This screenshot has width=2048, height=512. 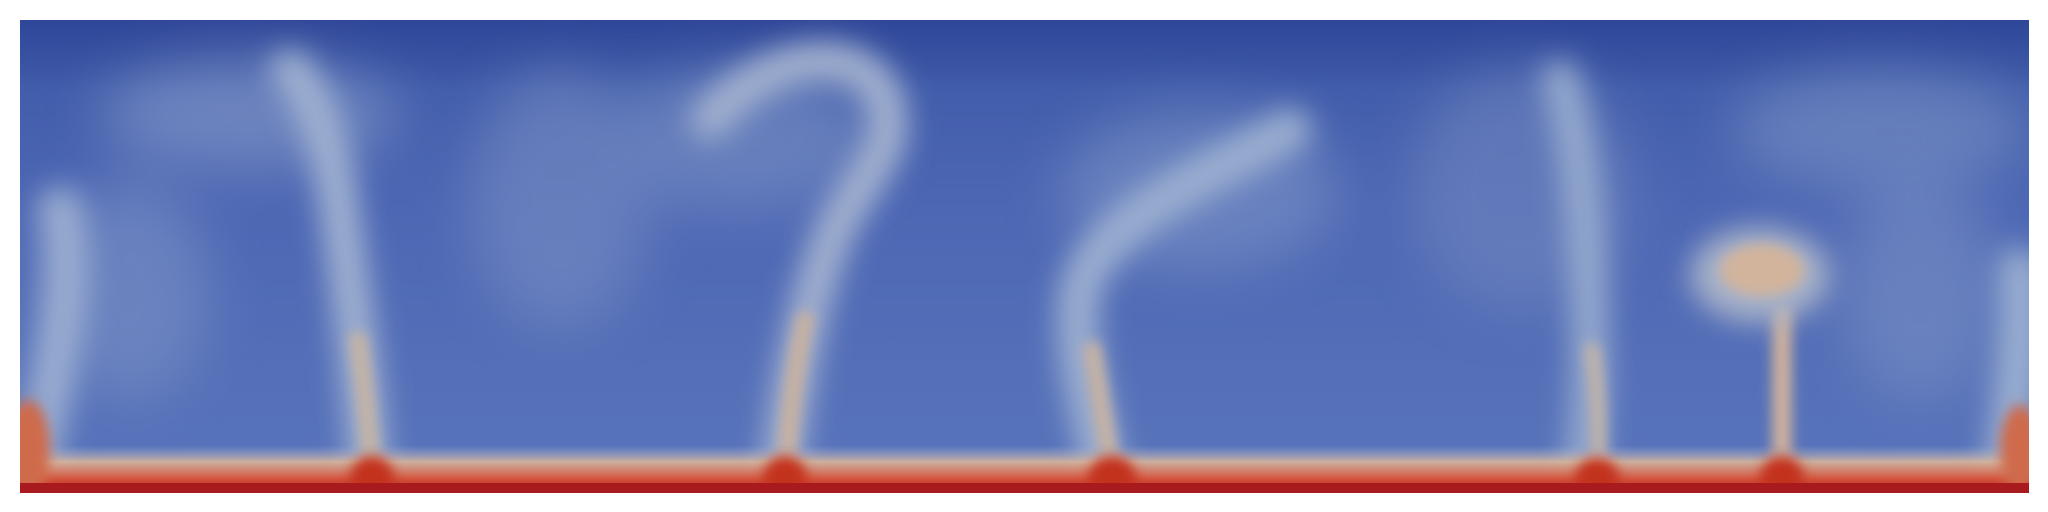 I want to click on bottom-hot-edge, so click(x=1024, y=488).